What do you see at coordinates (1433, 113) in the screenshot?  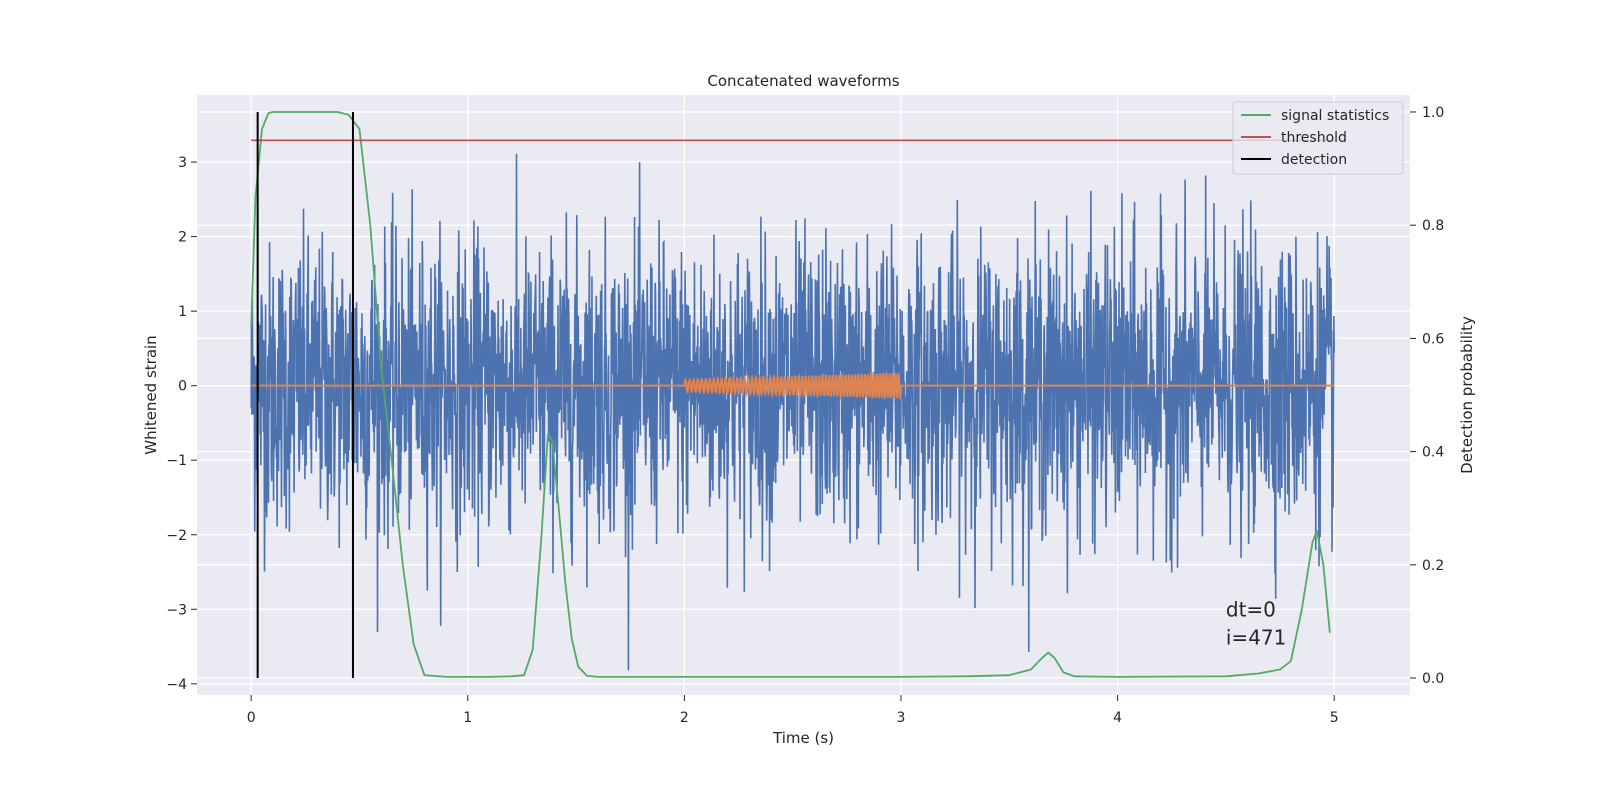 I see `y-tick-label-right: 1.0` at bounding box center [1433, 113].